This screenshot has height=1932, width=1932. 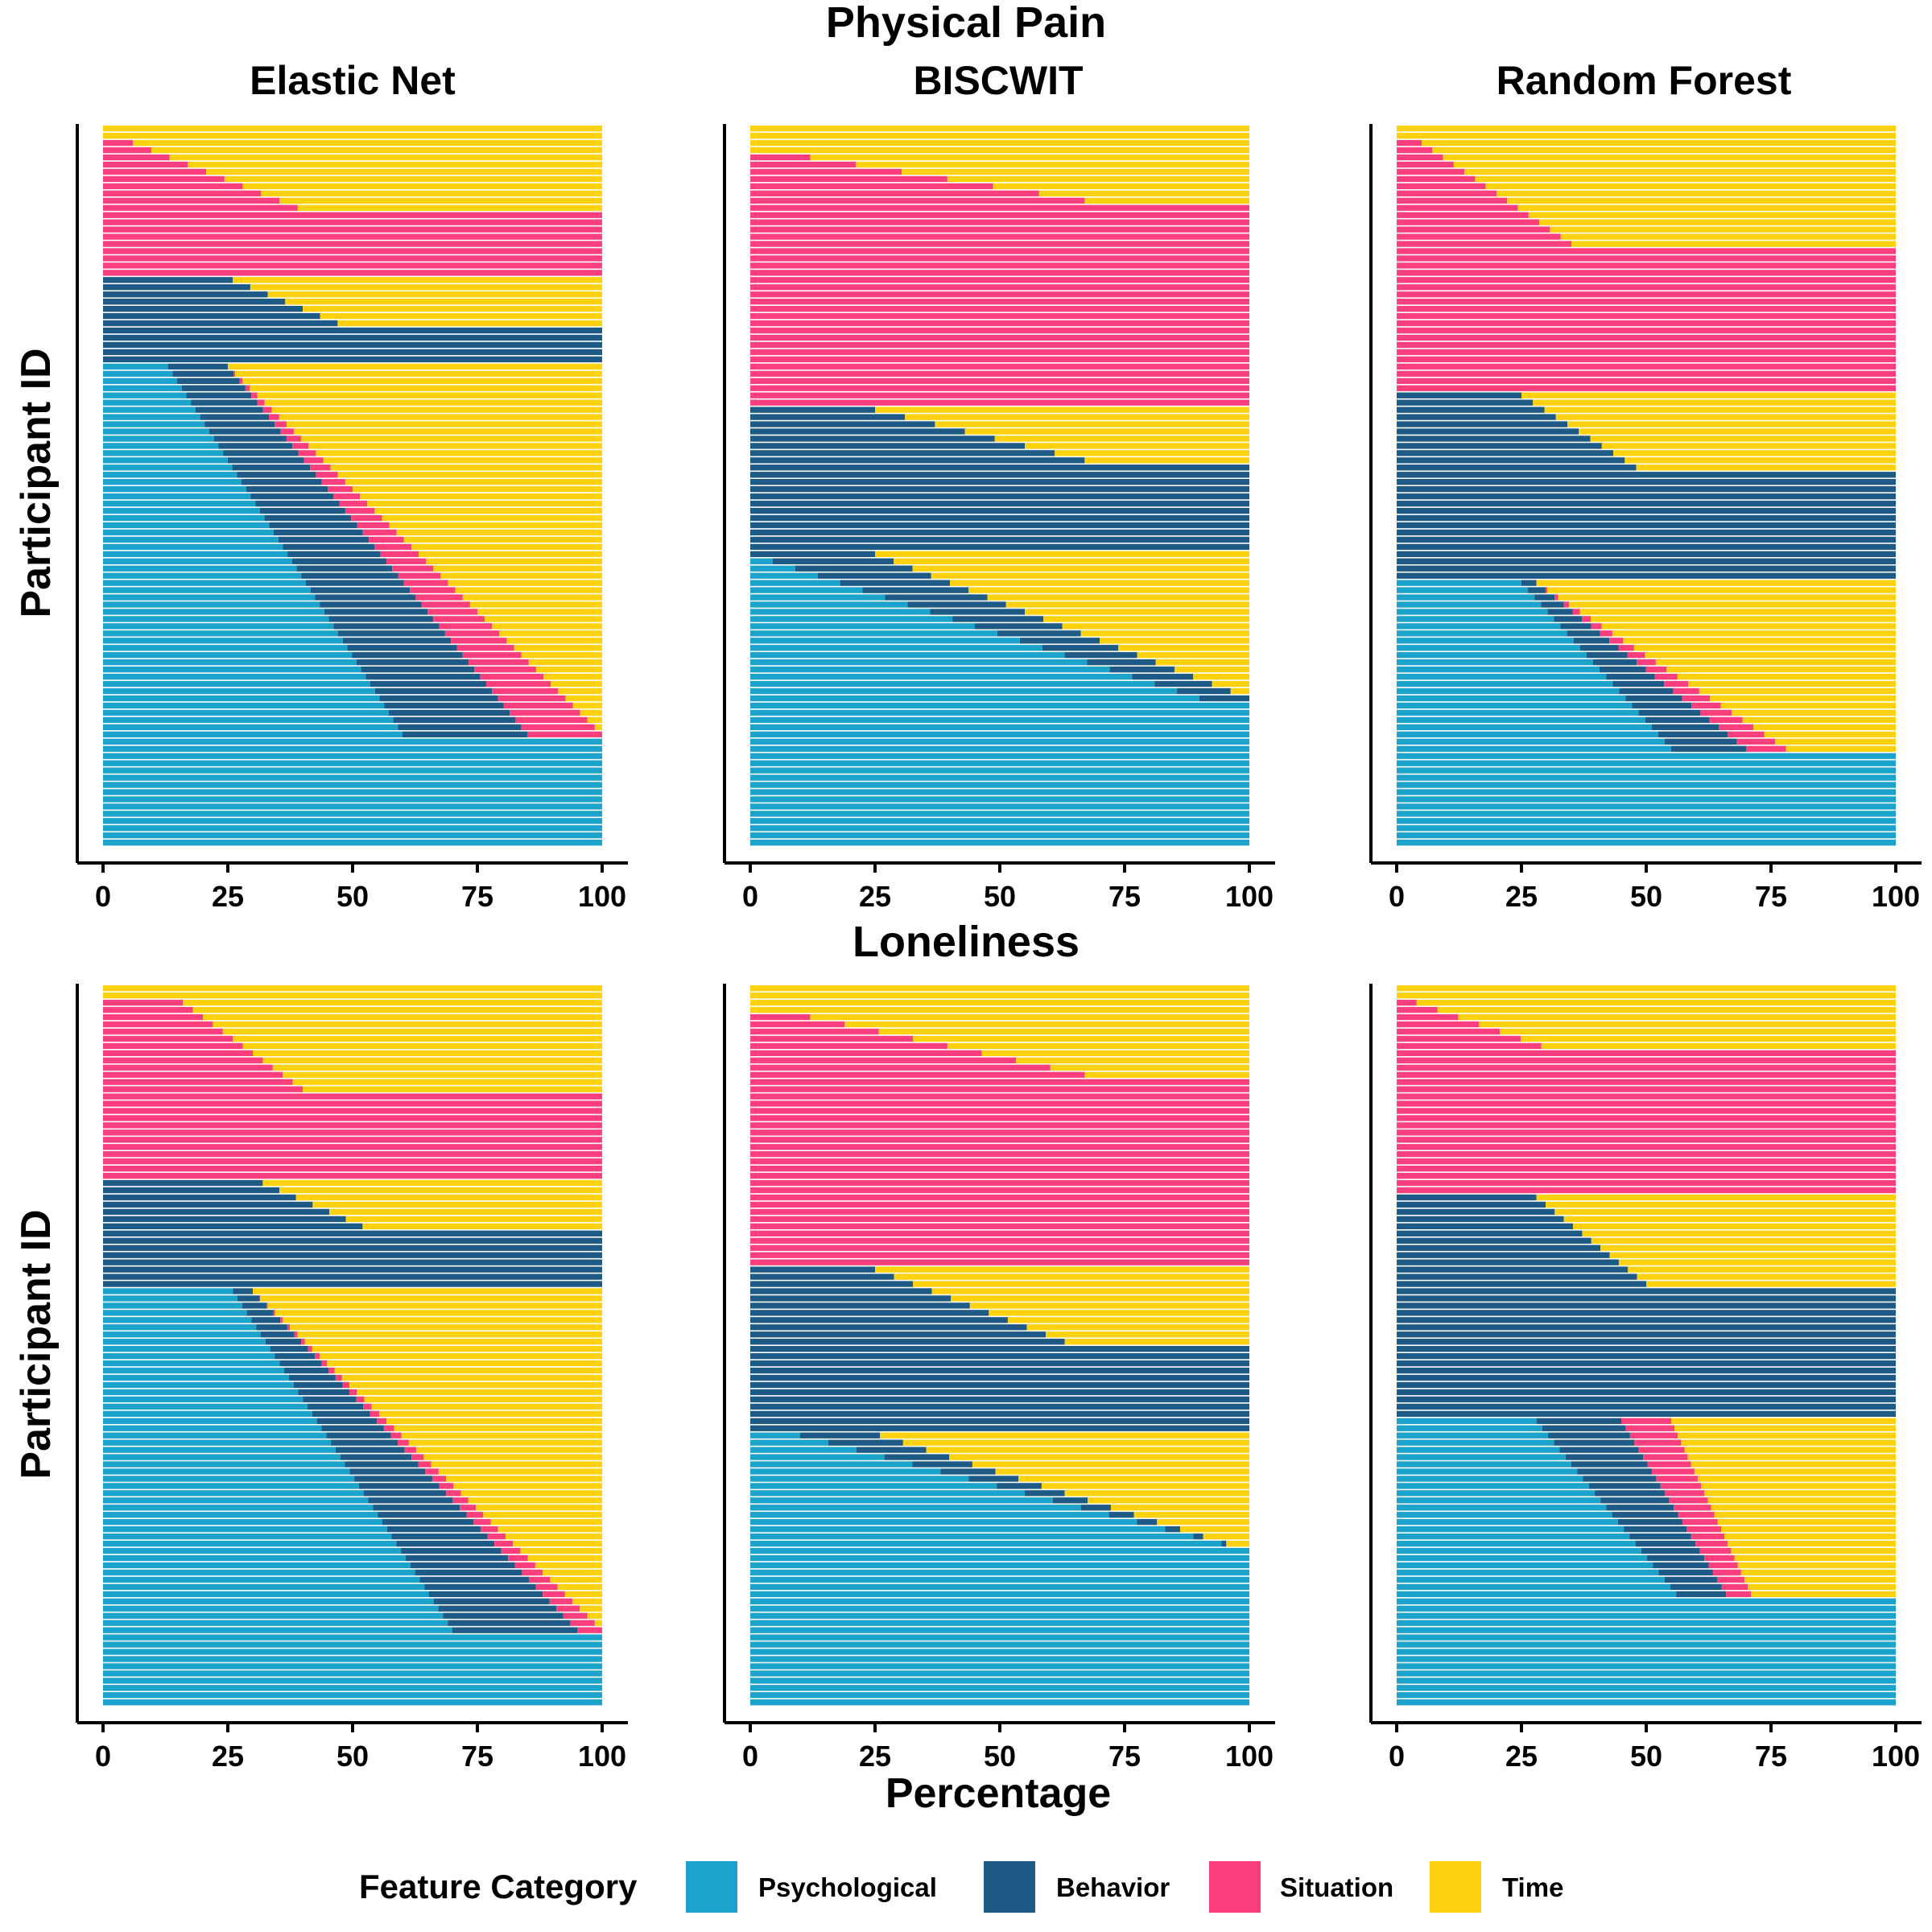 What do you see at coordinates (352, 518) in the screenshot?
I see `panel-physical-pain-elastic-net: 0 25 50 75 100` at bounding box center [352, 518].